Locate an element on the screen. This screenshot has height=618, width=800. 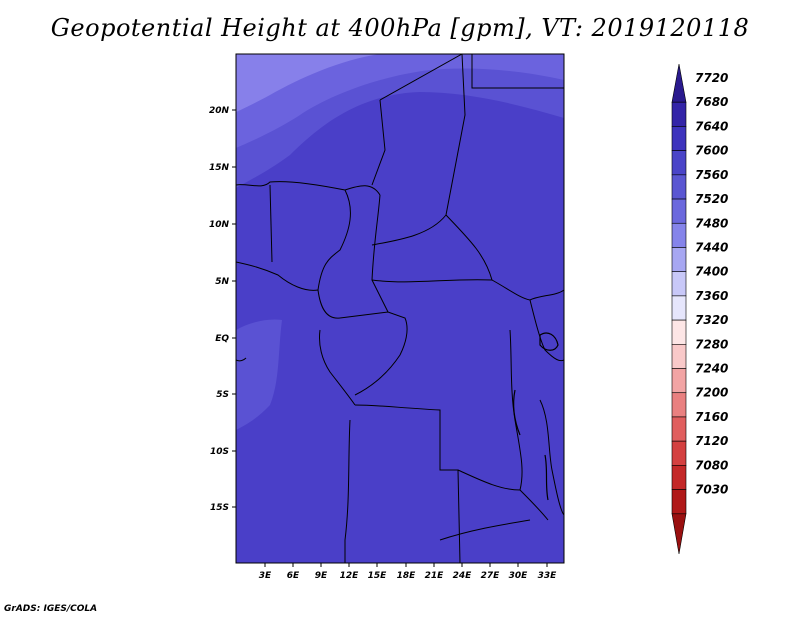
lat-tick-label: 15S is located at coordinates (219, 508).